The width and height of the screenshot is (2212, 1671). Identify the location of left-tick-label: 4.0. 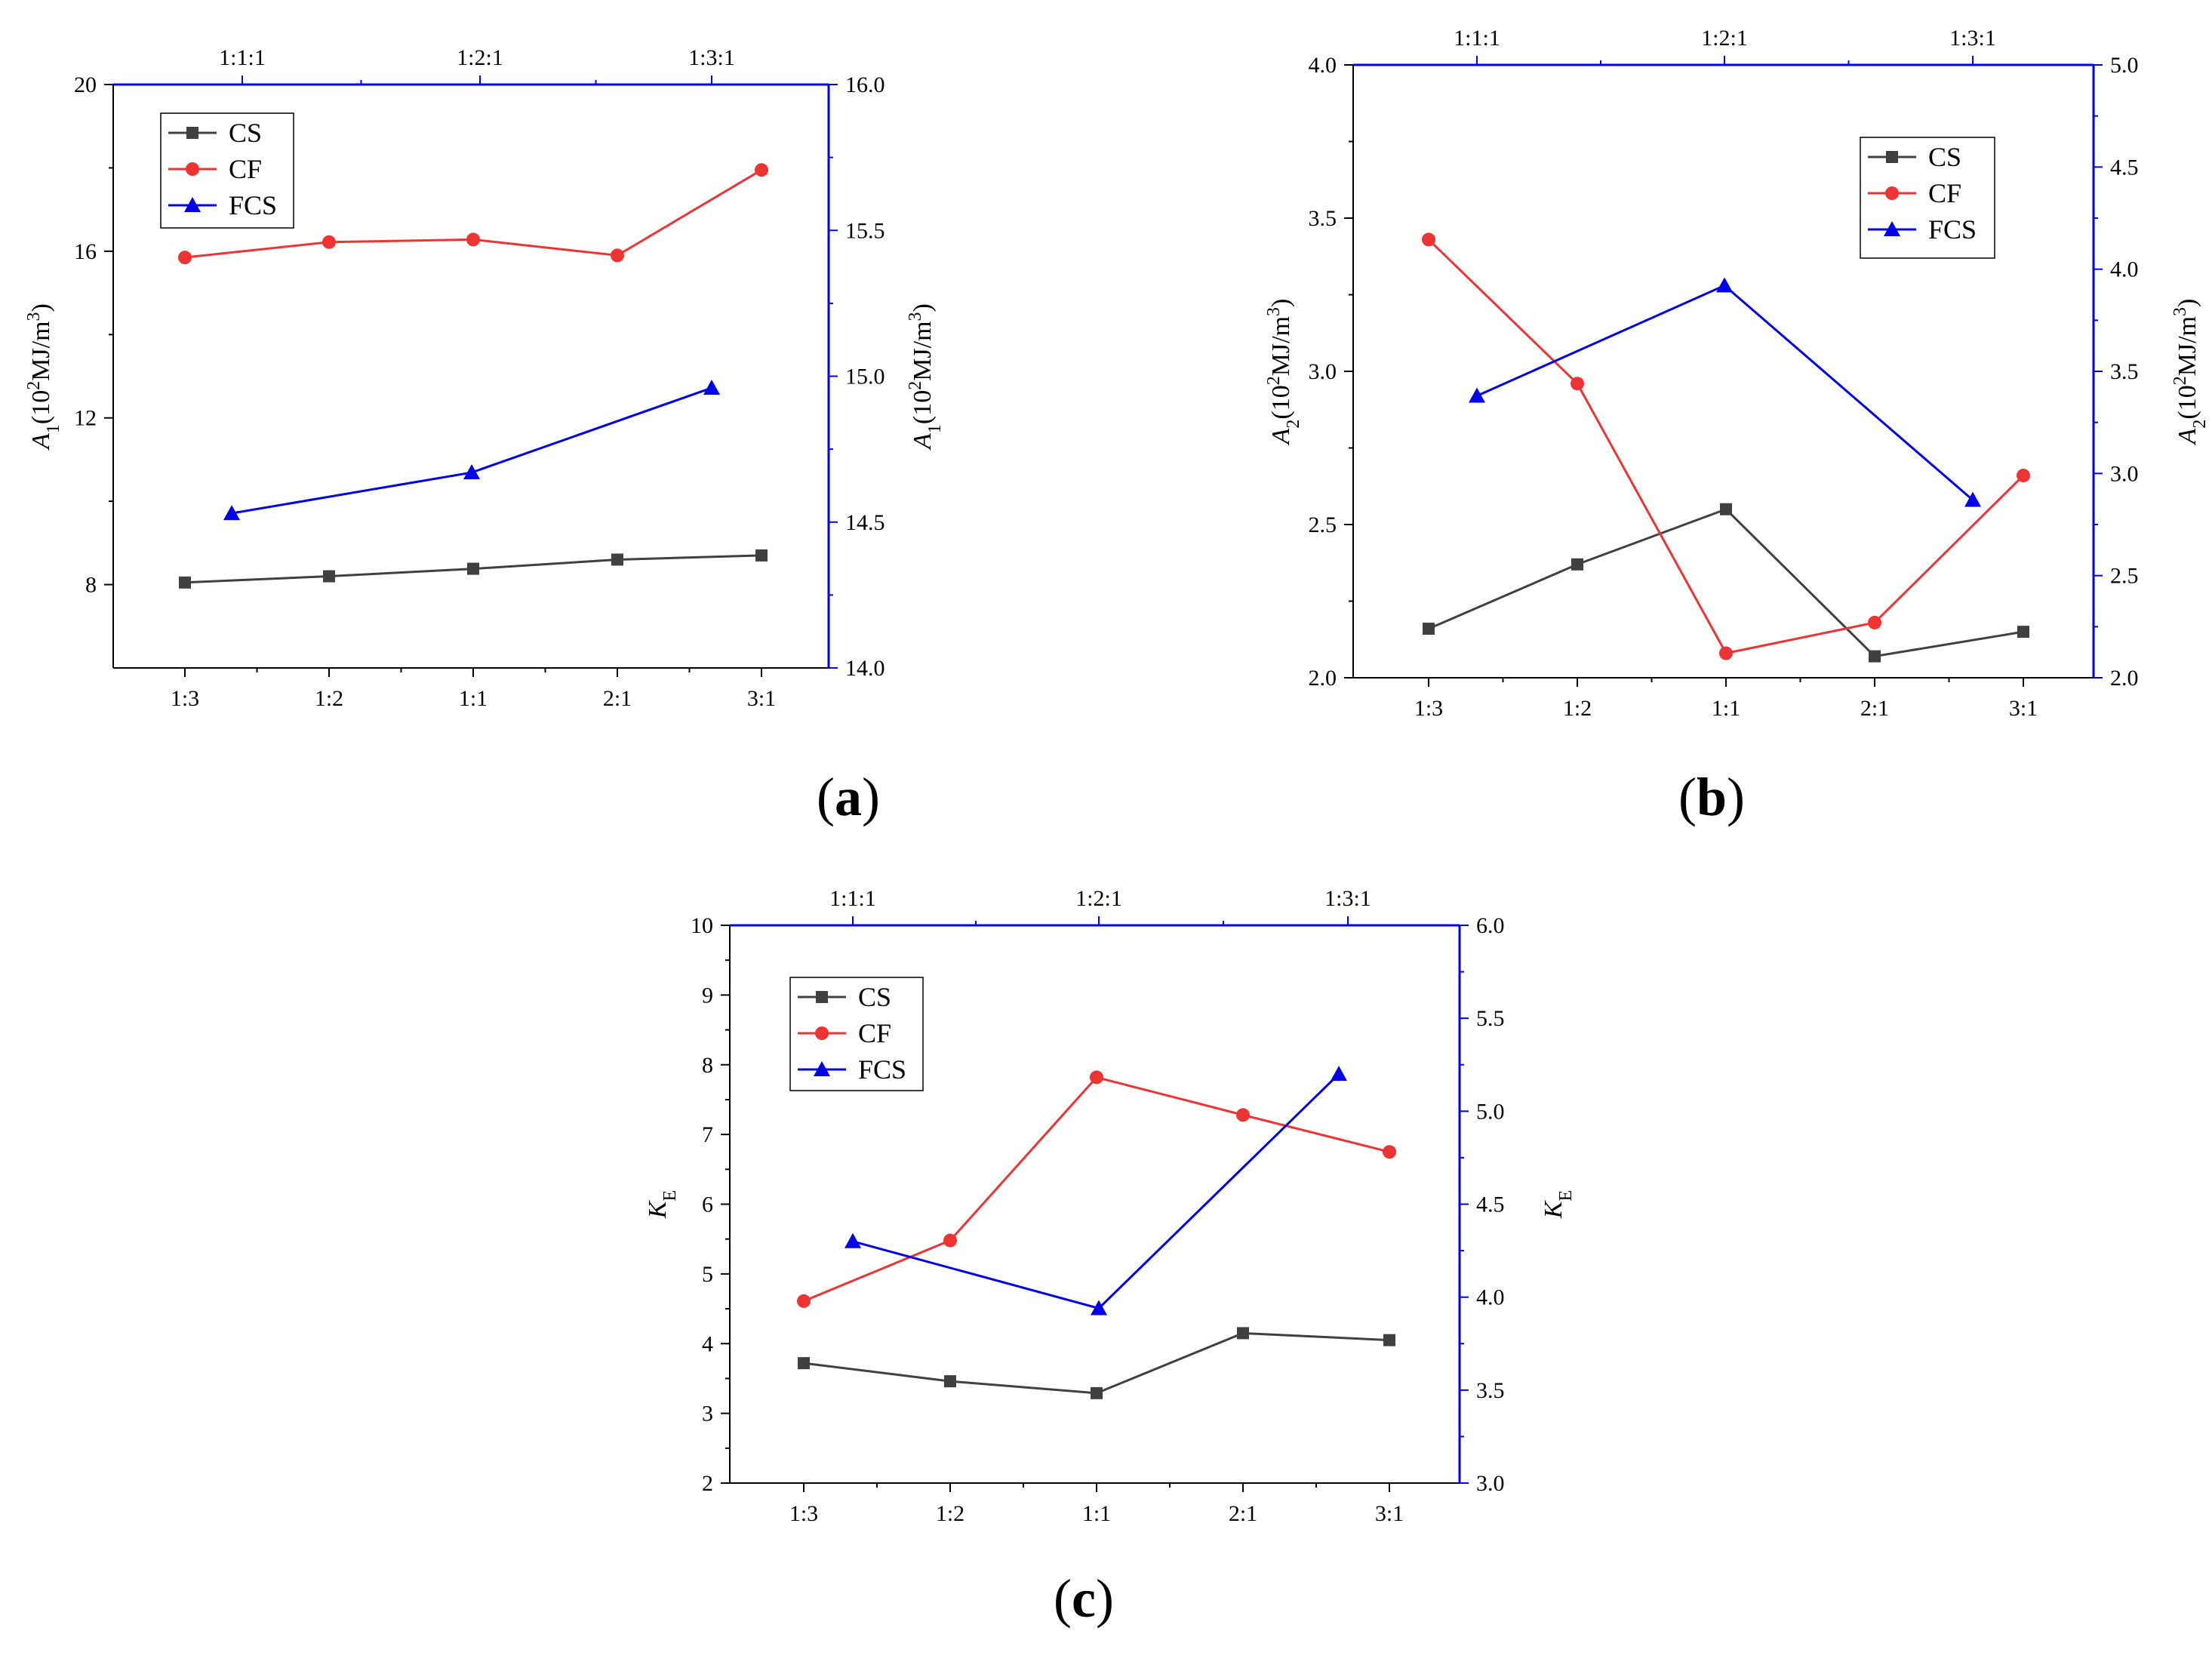
(1323, 66).